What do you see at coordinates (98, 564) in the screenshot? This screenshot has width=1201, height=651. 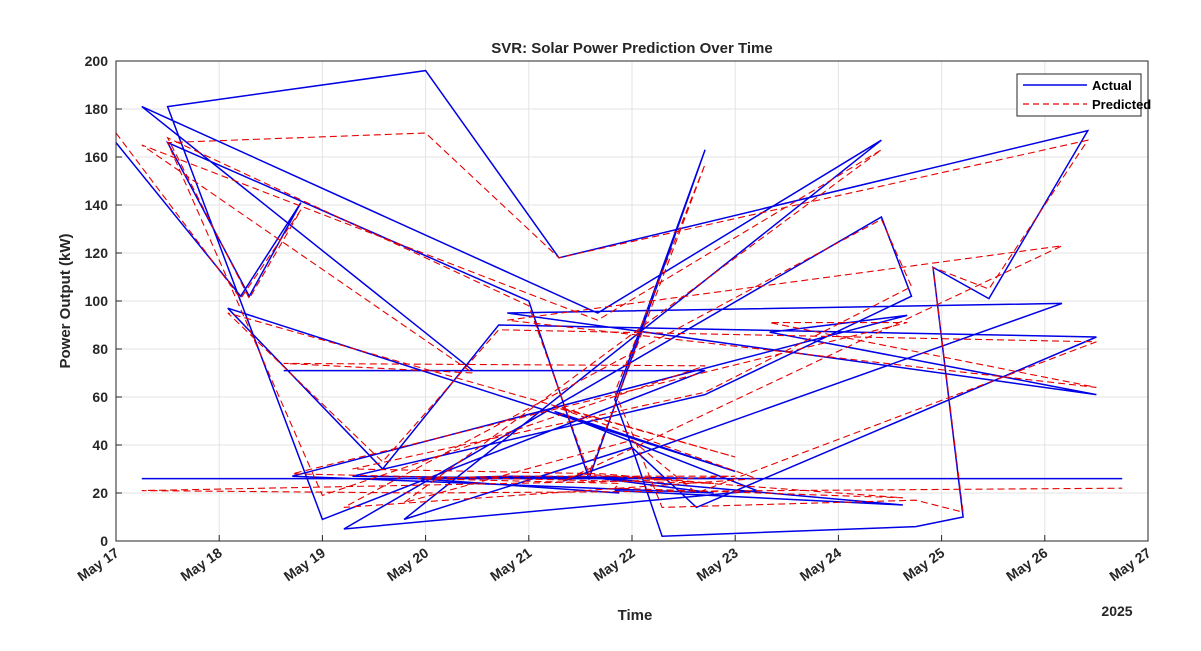 I see `x-tick-label: May 17` at bounding box center [98, 564].